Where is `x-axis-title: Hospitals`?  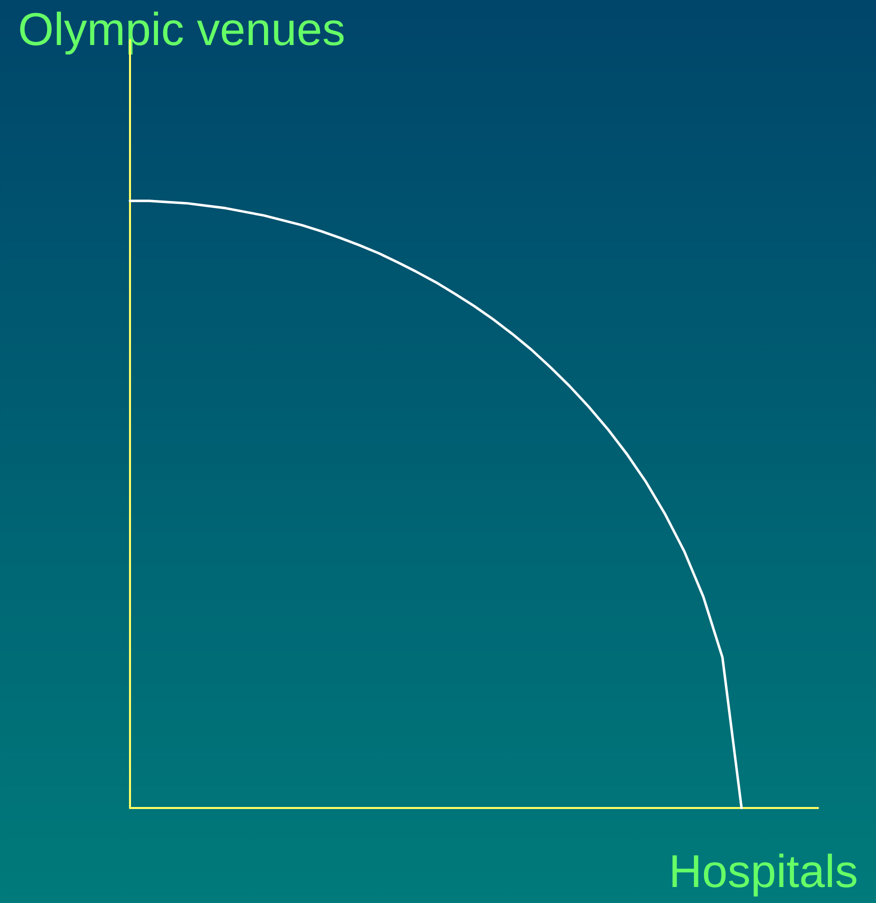 x-axis-title: Hospitals is located at coordinates (763, 871).